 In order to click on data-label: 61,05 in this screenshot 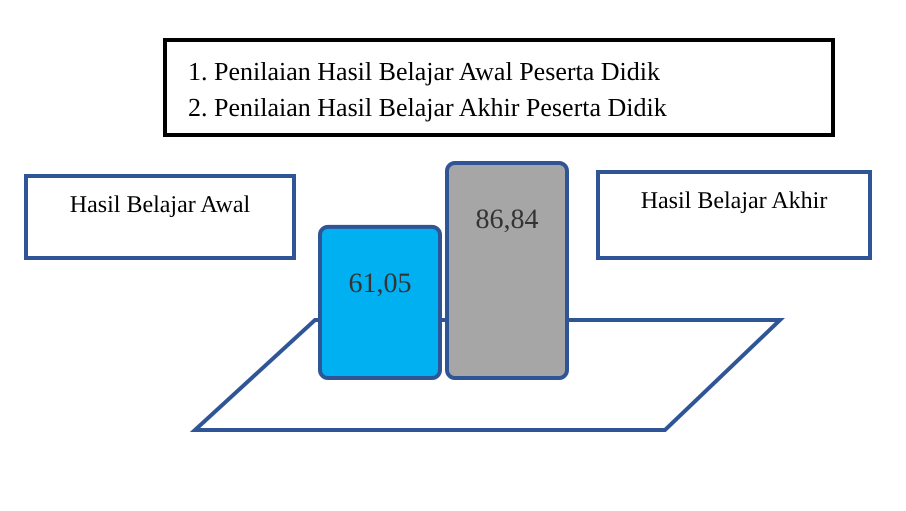, I will do `click(380, 283)`.